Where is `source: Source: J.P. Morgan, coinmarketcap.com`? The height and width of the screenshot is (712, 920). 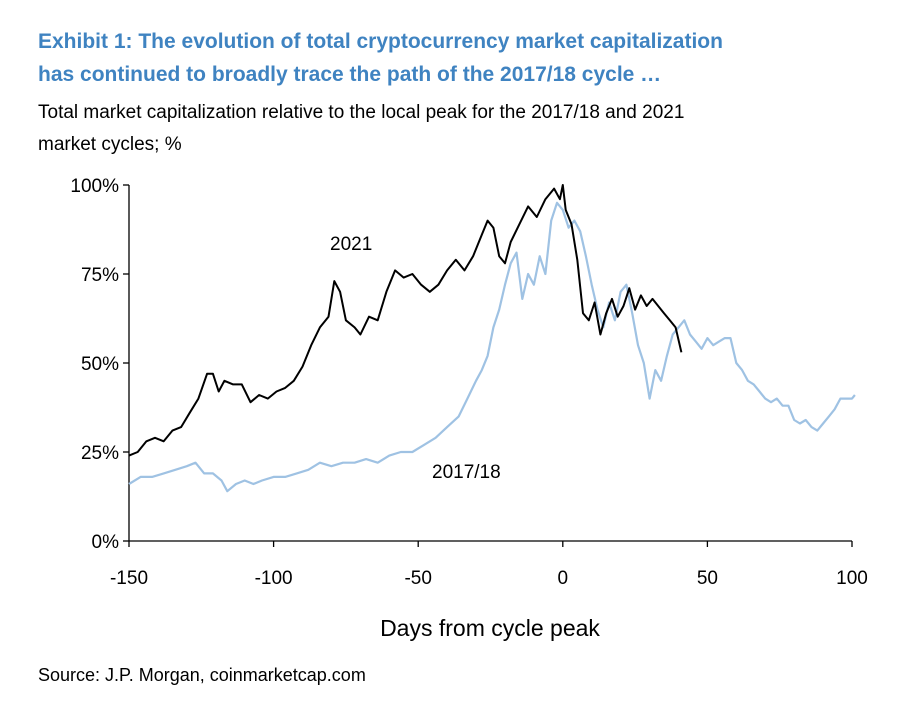
source: Source: J.P. Morgan, coinmarketcap.com is located at coordinates (202, 675).